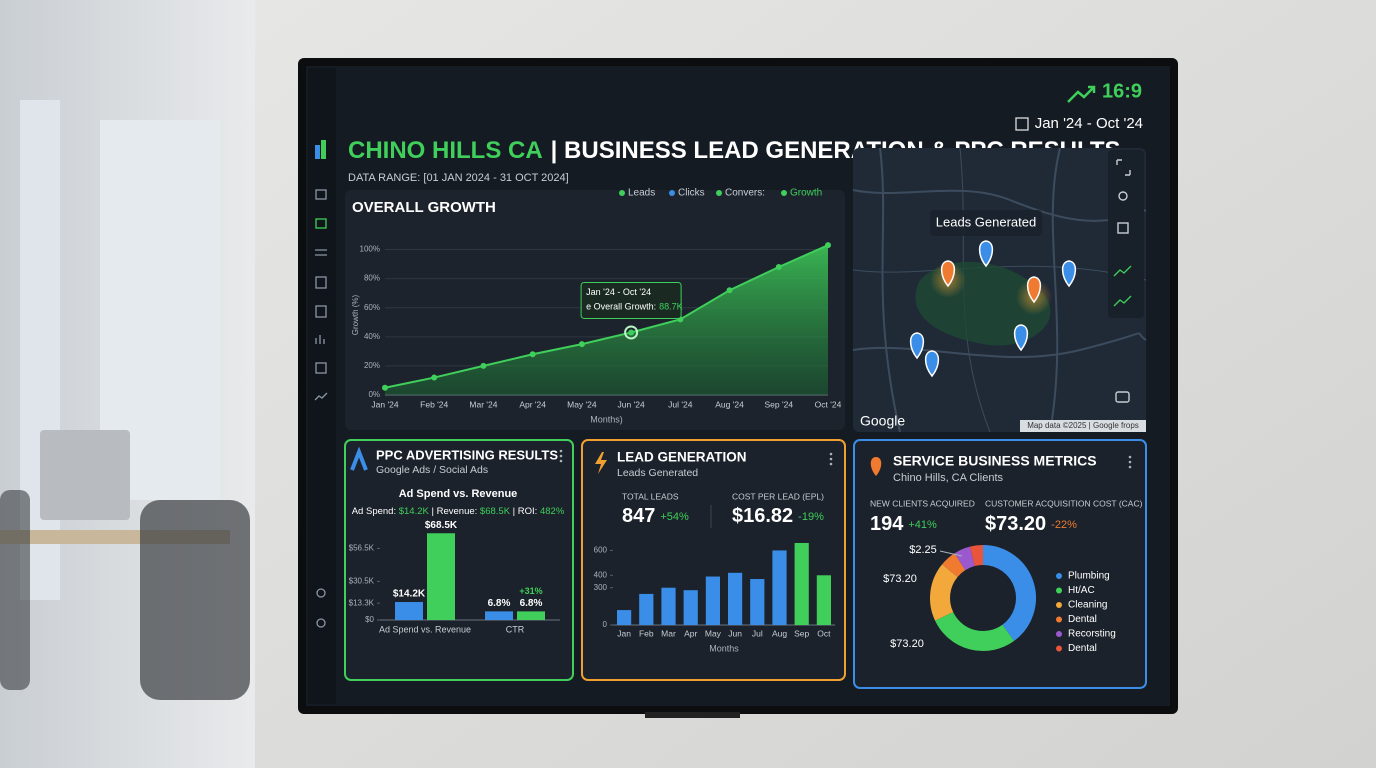 This screenshot has height=768, width=1376. What do you see at coordinates (674, 517) in the screenshot?
I see `kpi-change: +54%` at bounding box center [674, 517].